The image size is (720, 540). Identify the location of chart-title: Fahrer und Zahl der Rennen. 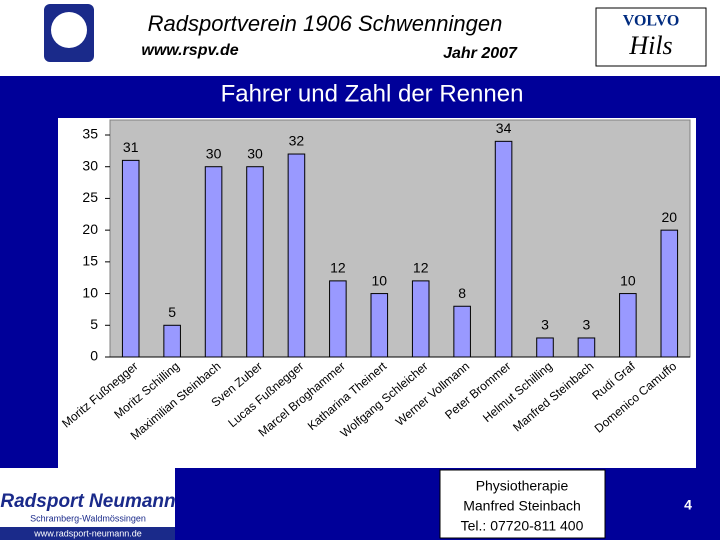
(372, 93).